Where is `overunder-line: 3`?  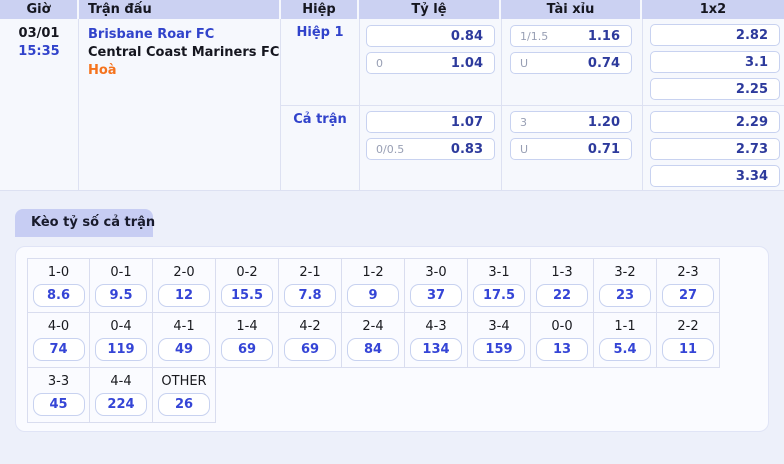
overunder-line: 3 is located at coordinates (523, 122).